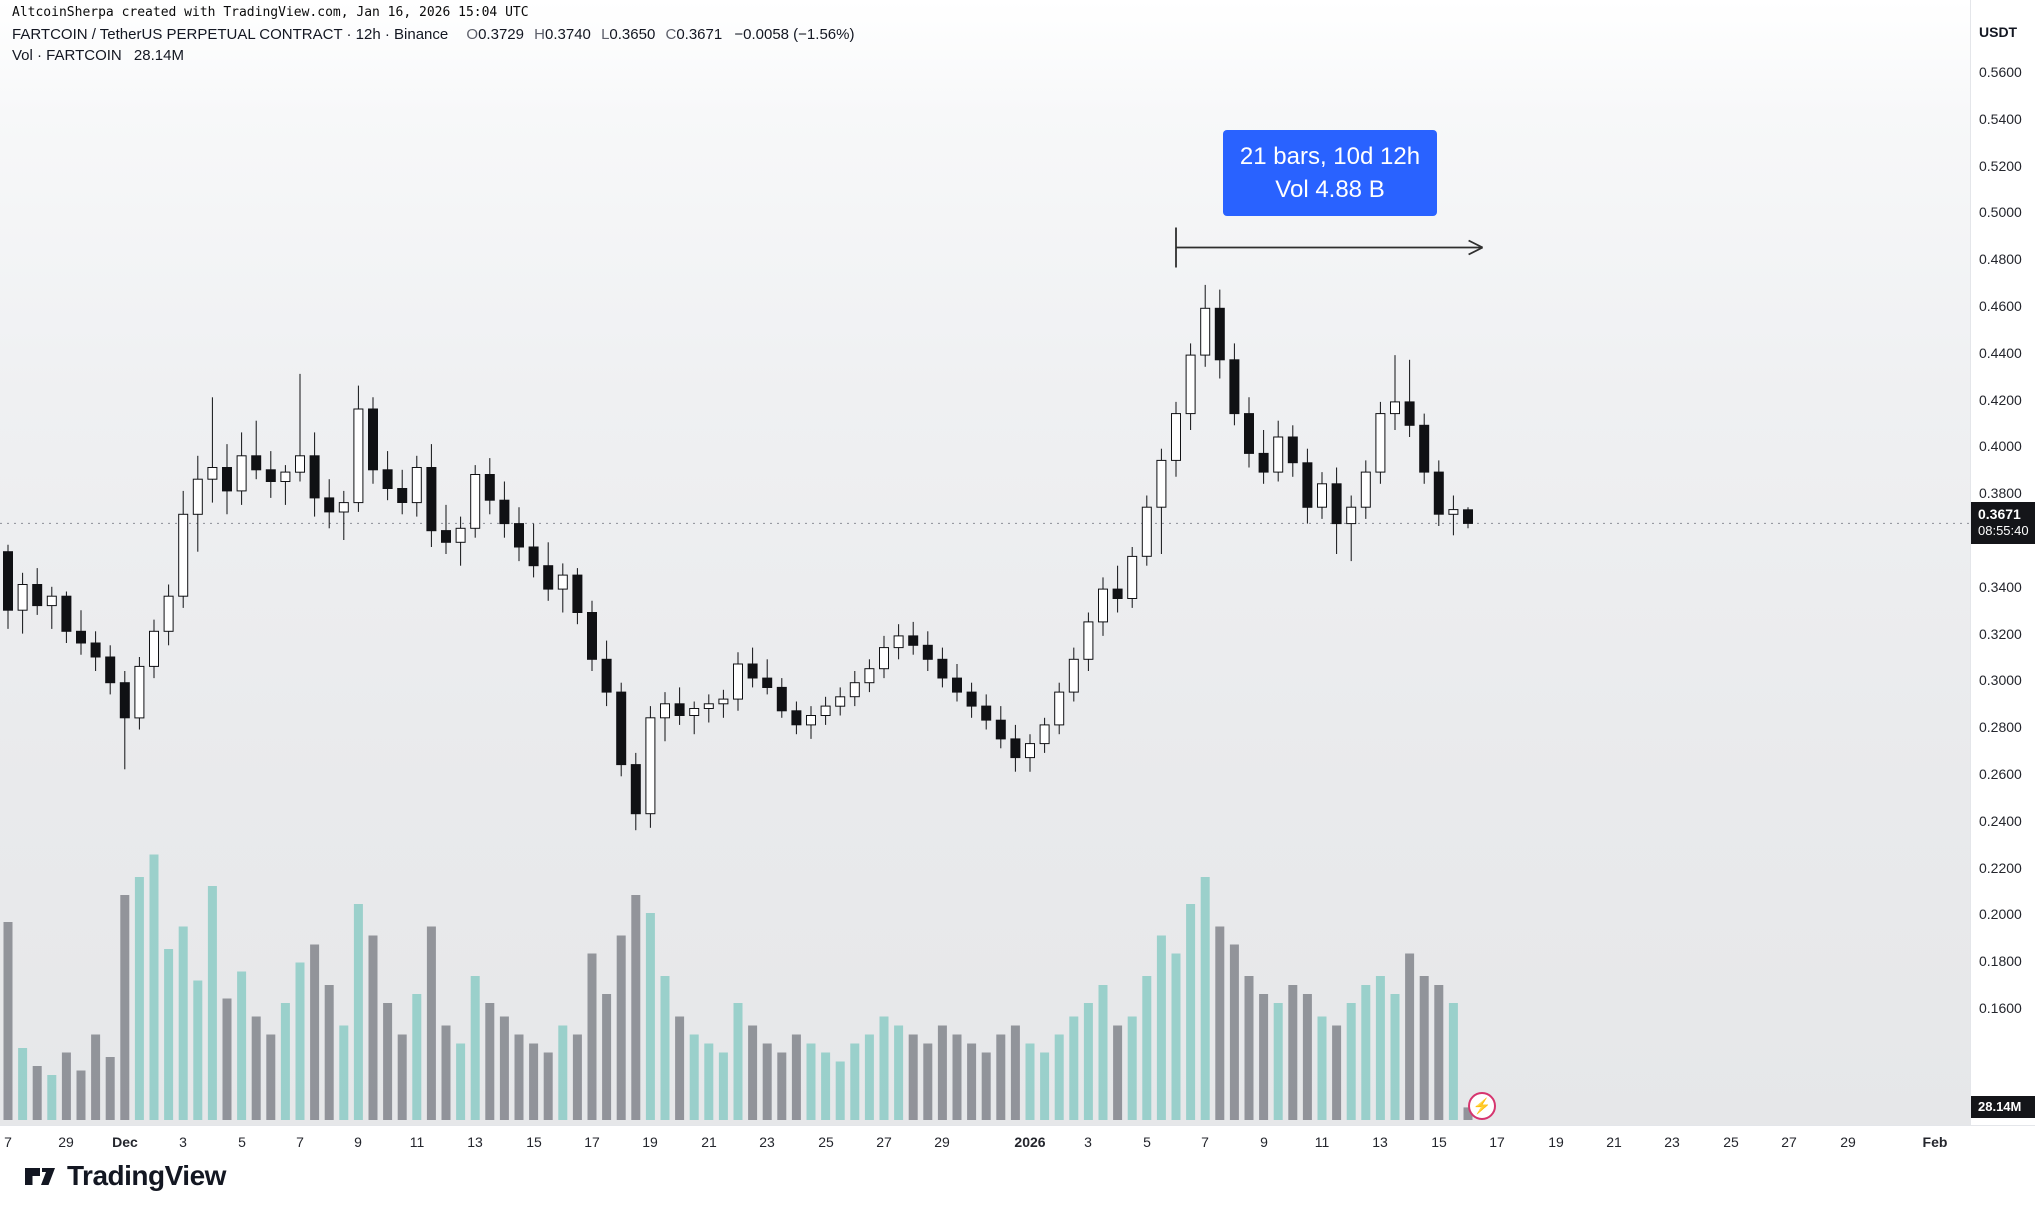 This screenshot has height=1205, width=2035. I want to click on price-tick: 0.4000, so click(2000, 446).